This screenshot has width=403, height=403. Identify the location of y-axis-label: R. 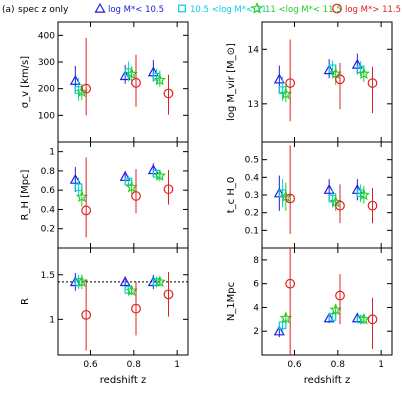
(25, 301).